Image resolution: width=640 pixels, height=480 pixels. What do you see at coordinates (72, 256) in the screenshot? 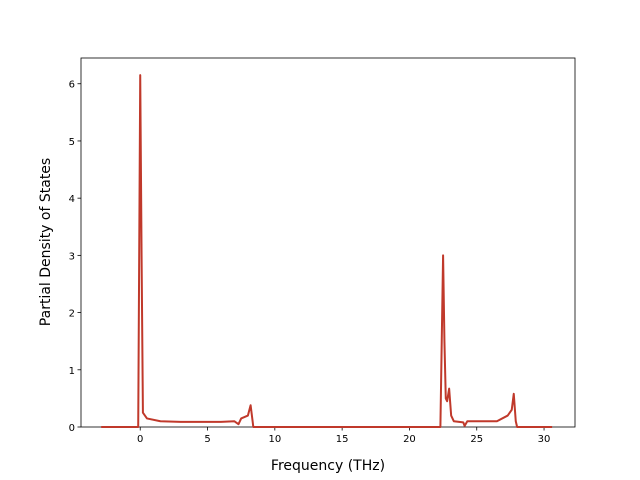
I see `y-tick-label: 3` at bounding box center [72, 256].